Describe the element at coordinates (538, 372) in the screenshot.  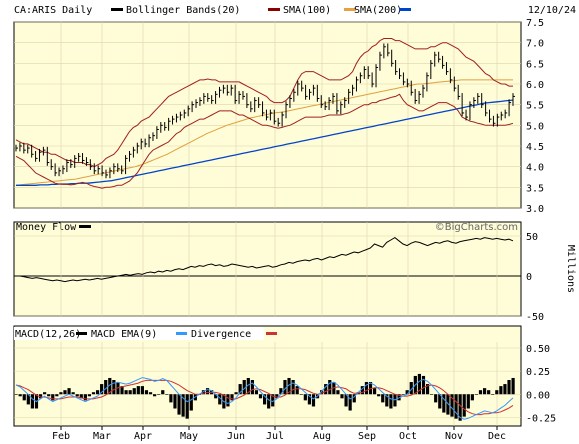
I see `macd-y-tick: 0.25` at that location.